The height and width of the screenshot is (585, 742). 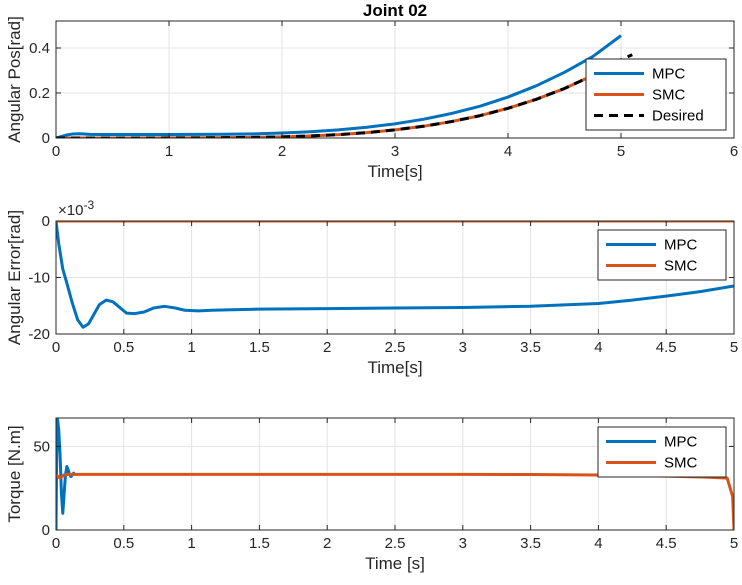 I want to click on y-axis-label: Torque [N.m], so click(x=14, y=473).